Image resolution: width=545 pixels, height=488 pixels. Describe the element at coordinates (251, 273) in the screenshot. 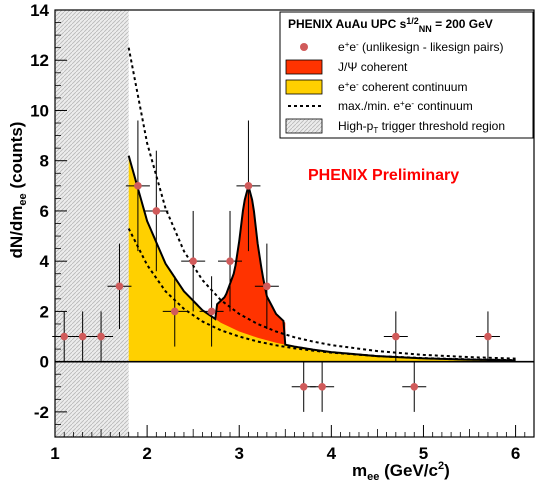

I see `jpsi-coherent-area` at that location.